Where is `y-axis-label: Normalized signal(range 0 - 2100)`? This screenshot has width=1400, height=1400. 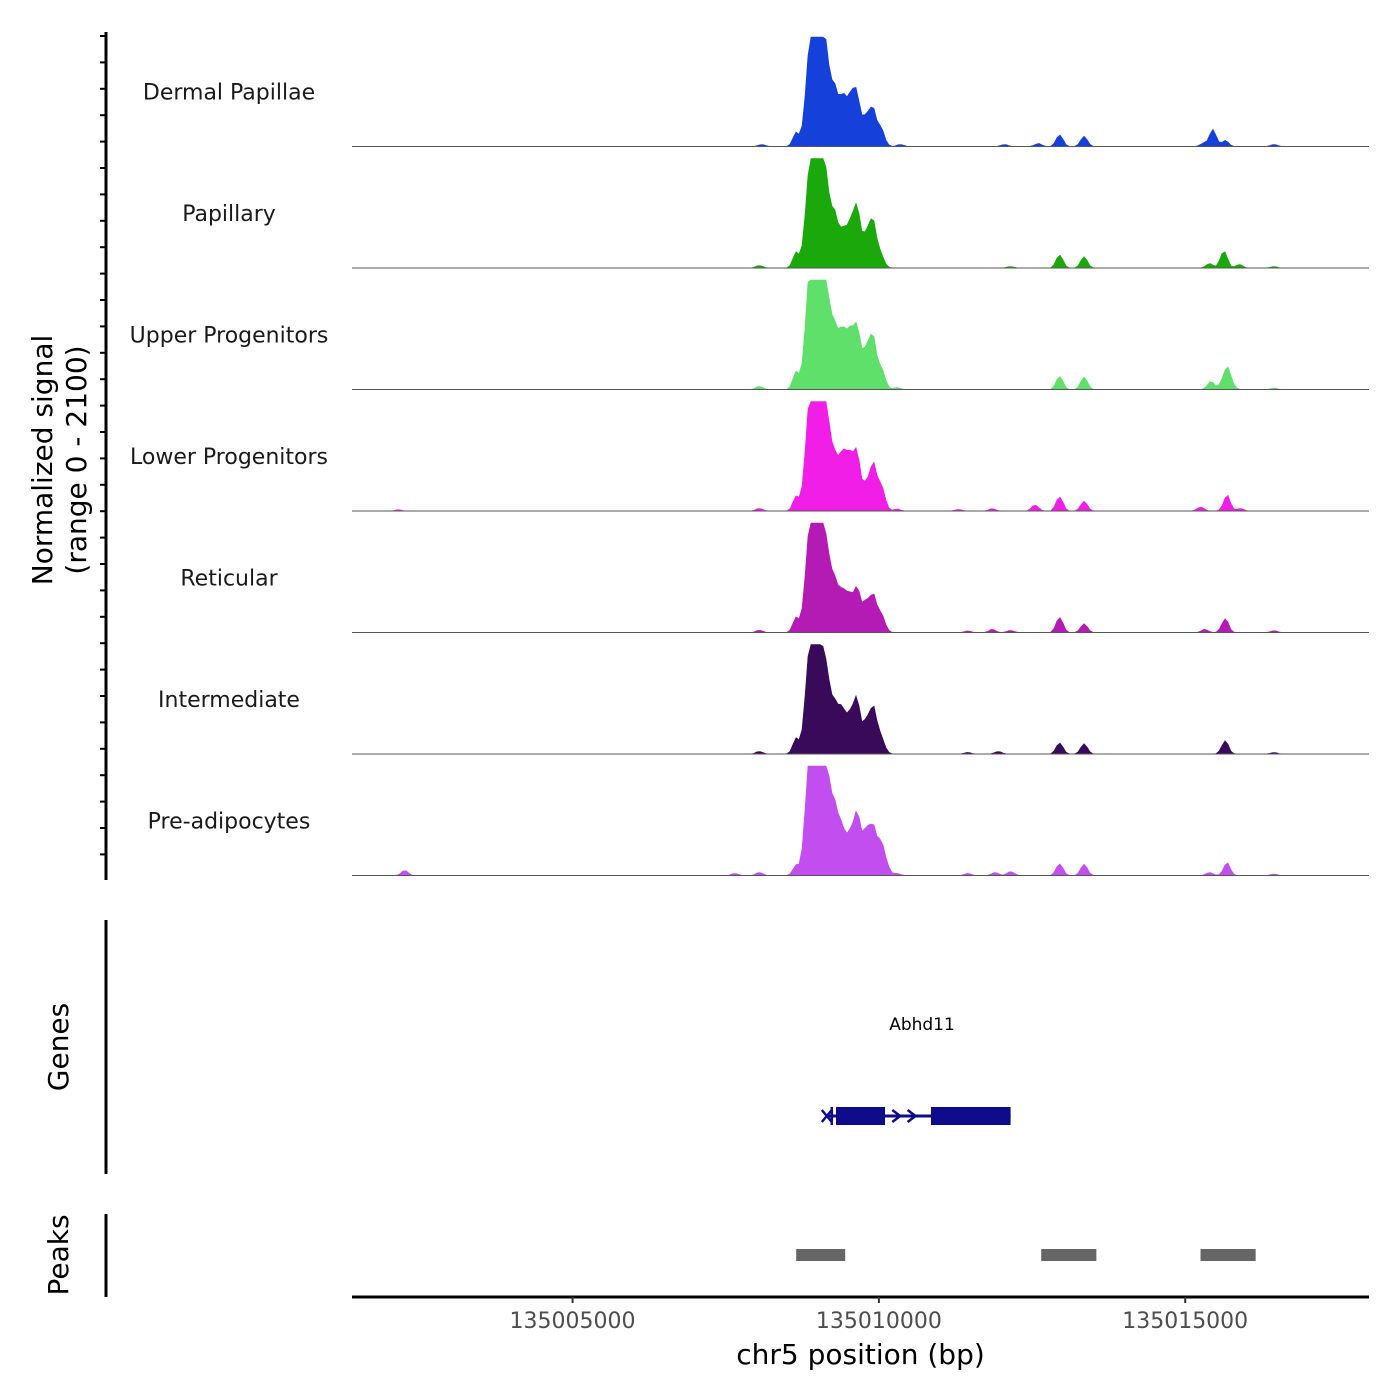 y-axis-label: Normalized signal(range 0 - 2100) is located at coordinates (59, 460).